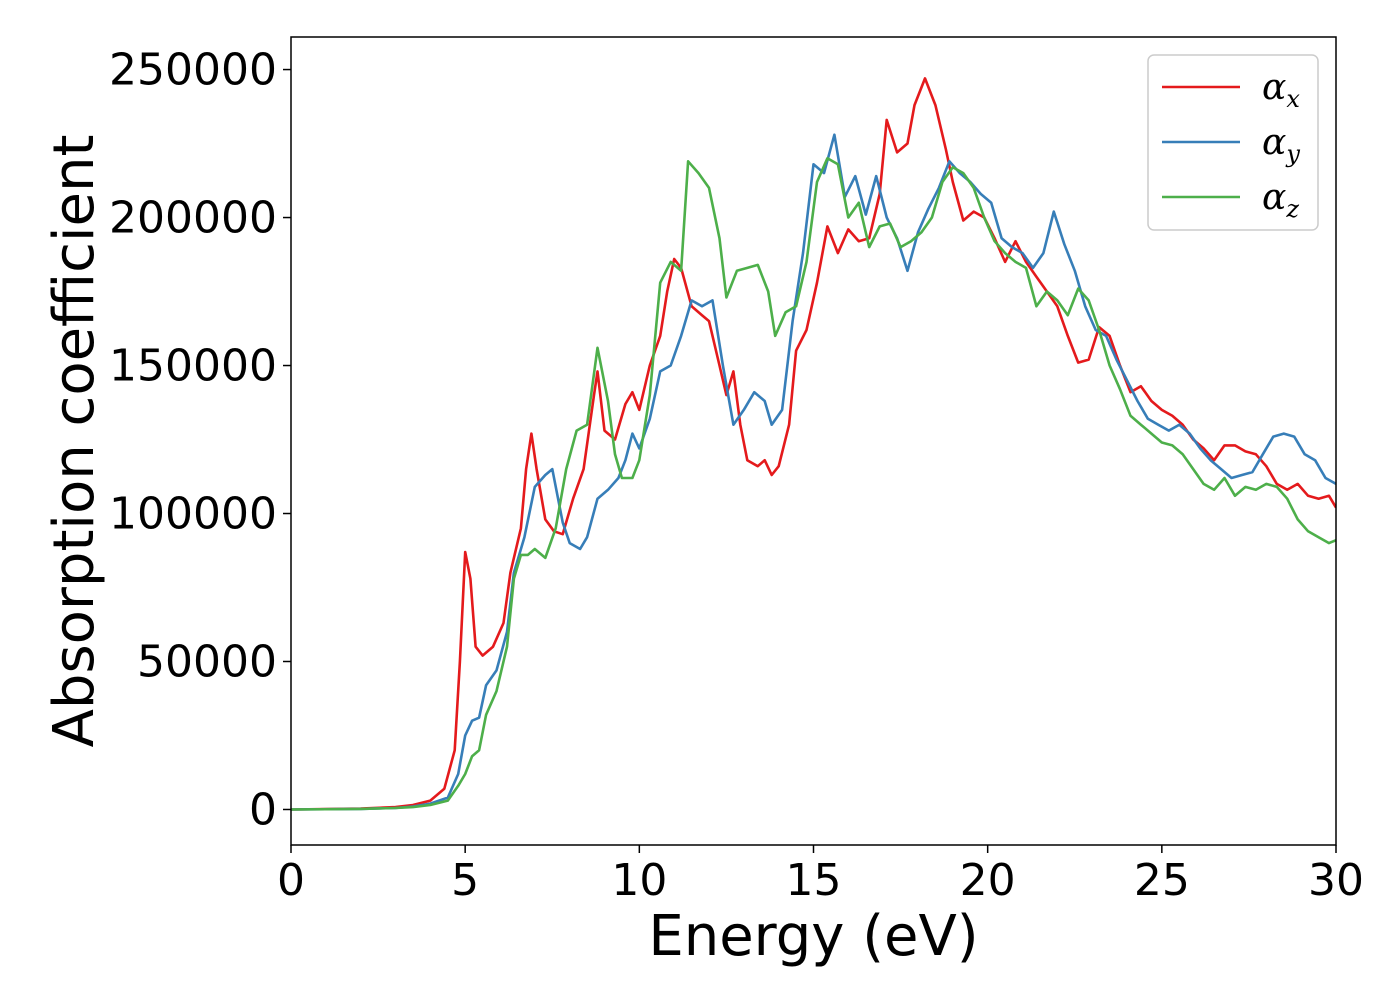 Image resolution: width=1400 pixels, height=1000 pixels. What do you see at coordinates (1281, 90) in the screenshot?
I see `legend-label-x: αx` at bounding box center [1281, 90].